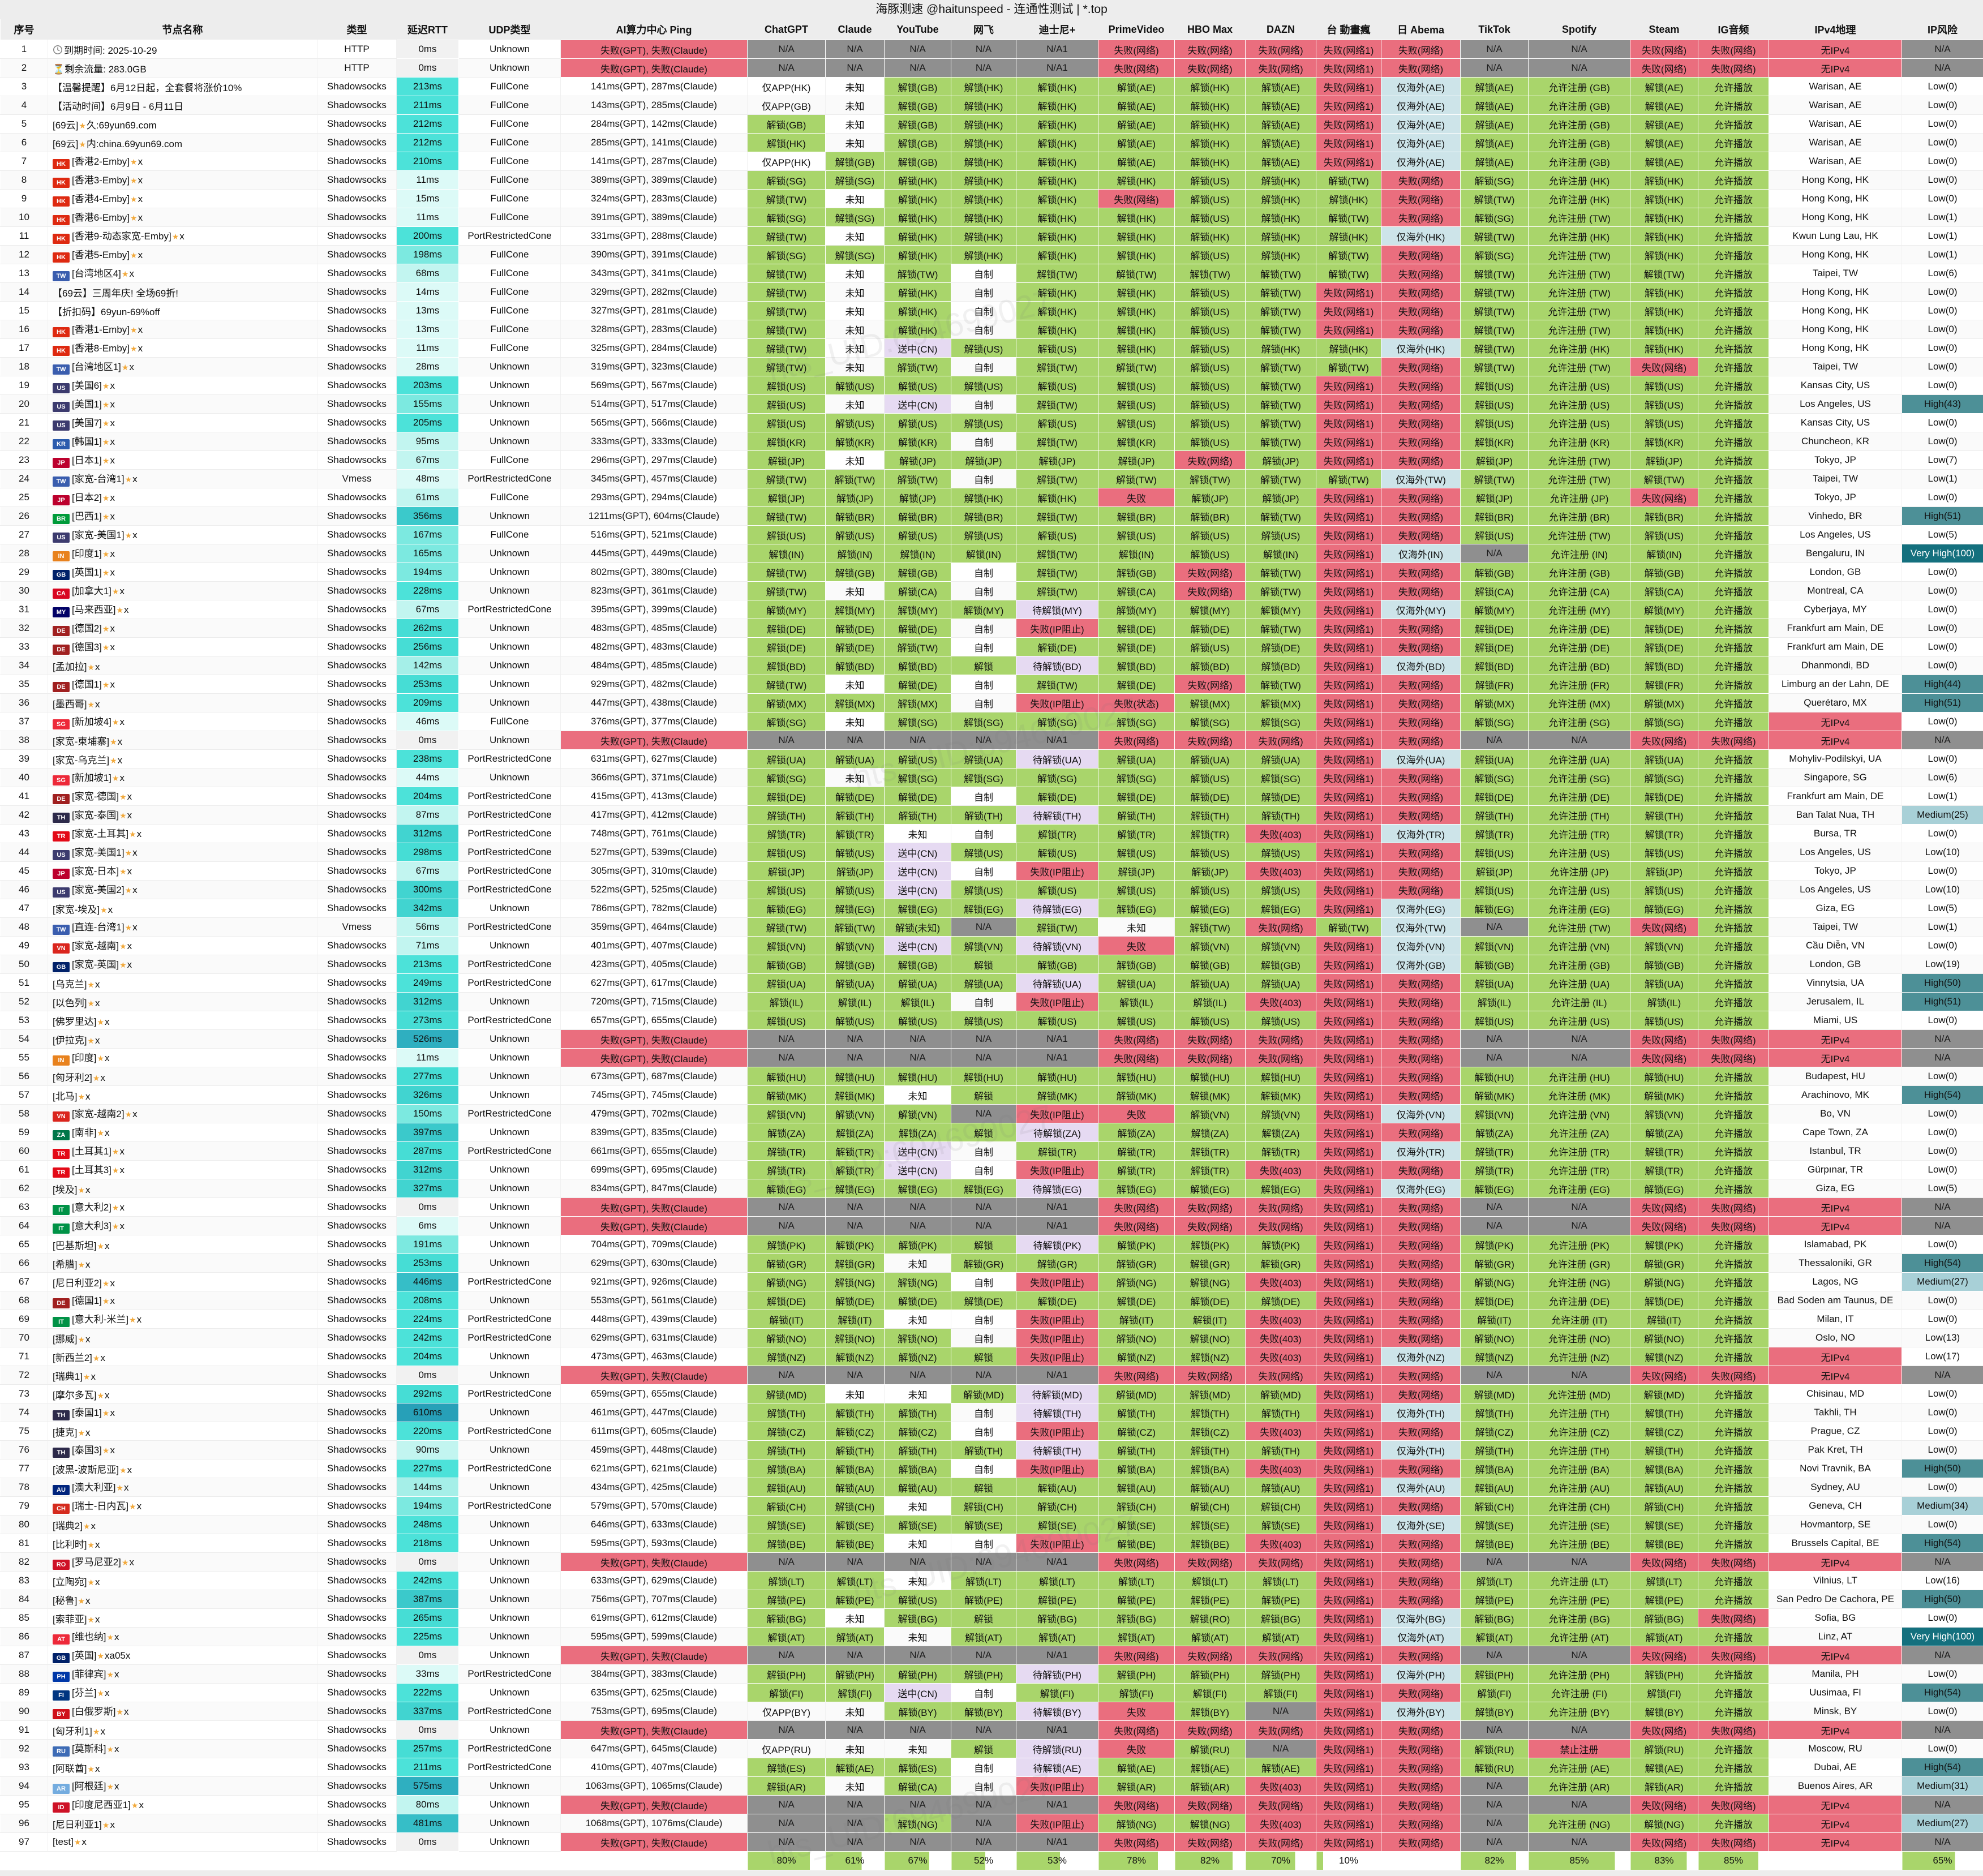 Image resolution: width=1983 pixels, height=1876 pixels. Describe the element at coordinates (1057, 665) in the screenshot. I see `disney-cell: 待解锁(BD)` at that location.